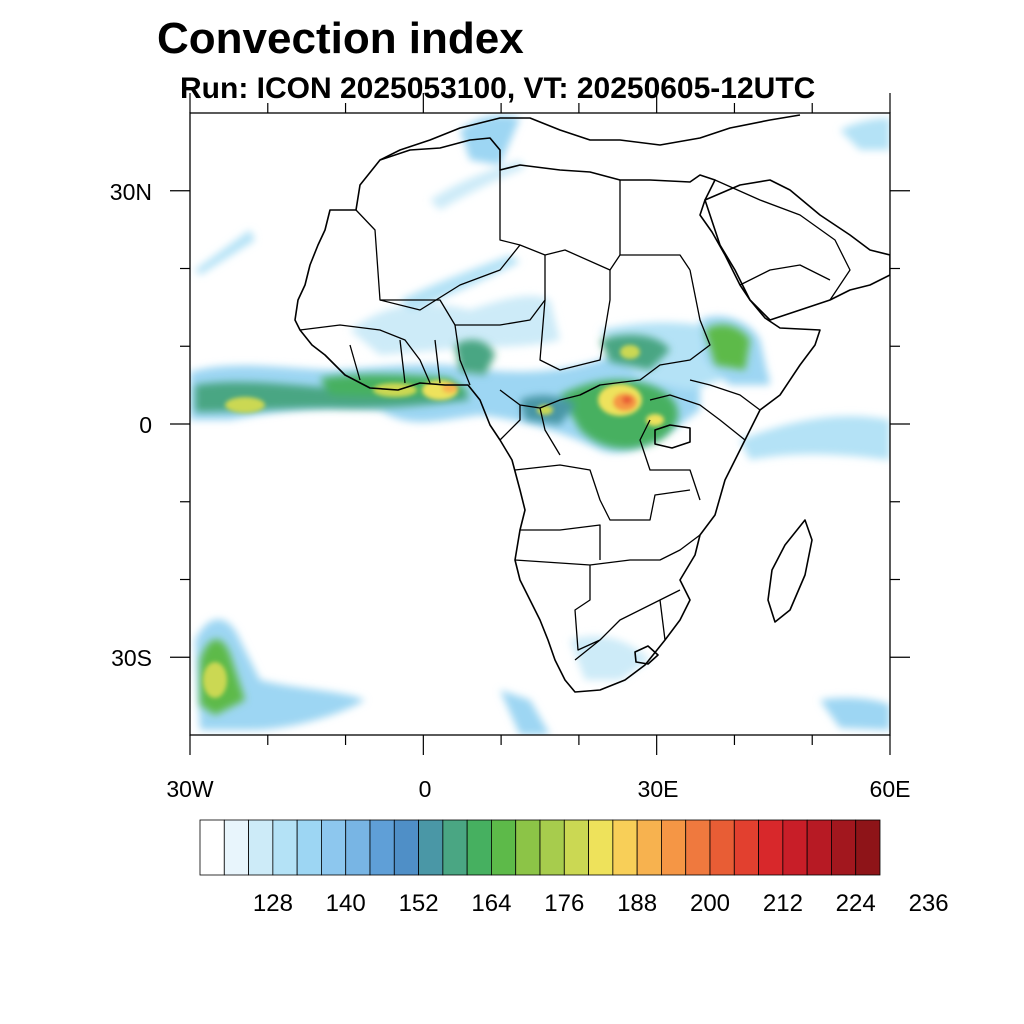 The image size is (1024, 1024). Describe the element at coordinates (607, 597) in the screenshot. I see `border-southern-africa` at that location.